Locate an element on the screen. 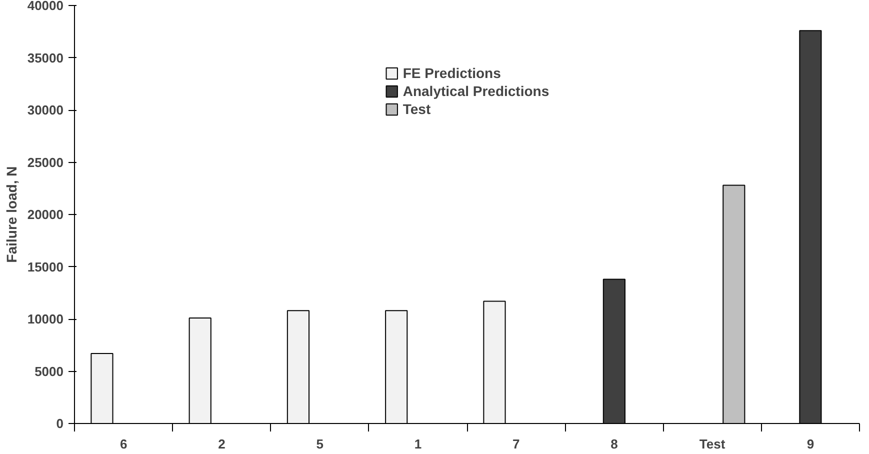 The width and height of the screenshot is (869, 454). y-tick-label: 10000 is located at coordinates (45, 319).